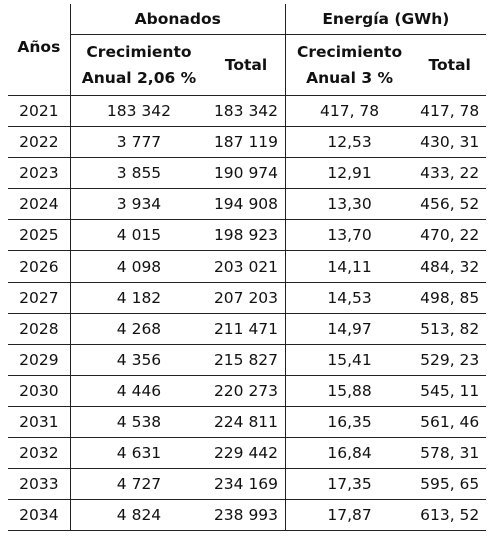  I want to click on table-row: 2030 4 446 220 273 15,88 545, 11, so click(247, 391).